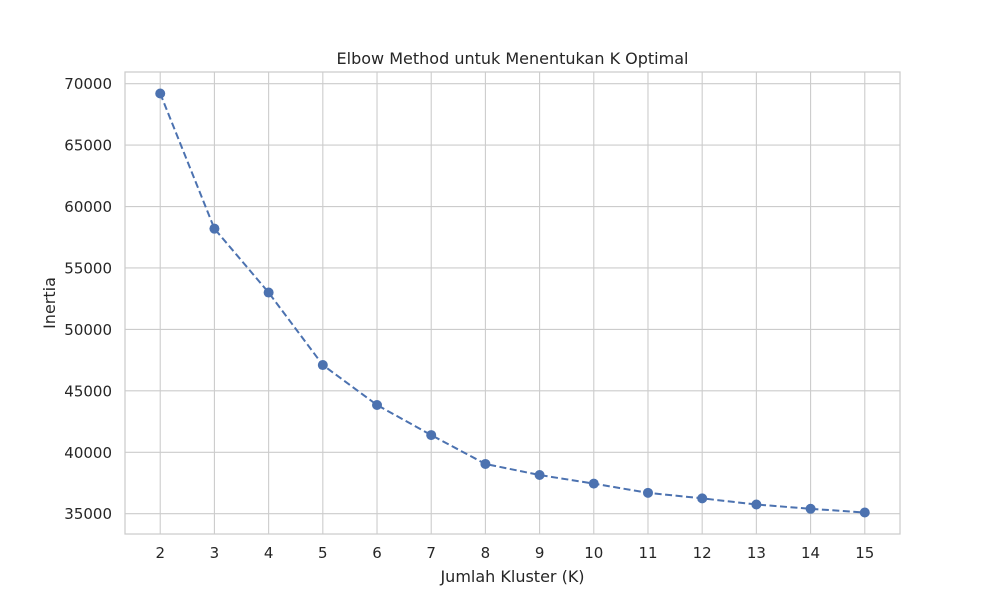 The image size is (1000, 604). What do you see at coordinates (88, 146) in the screenshot?
I see `y-tick-label: 65000` at bounding box center [88, 146].